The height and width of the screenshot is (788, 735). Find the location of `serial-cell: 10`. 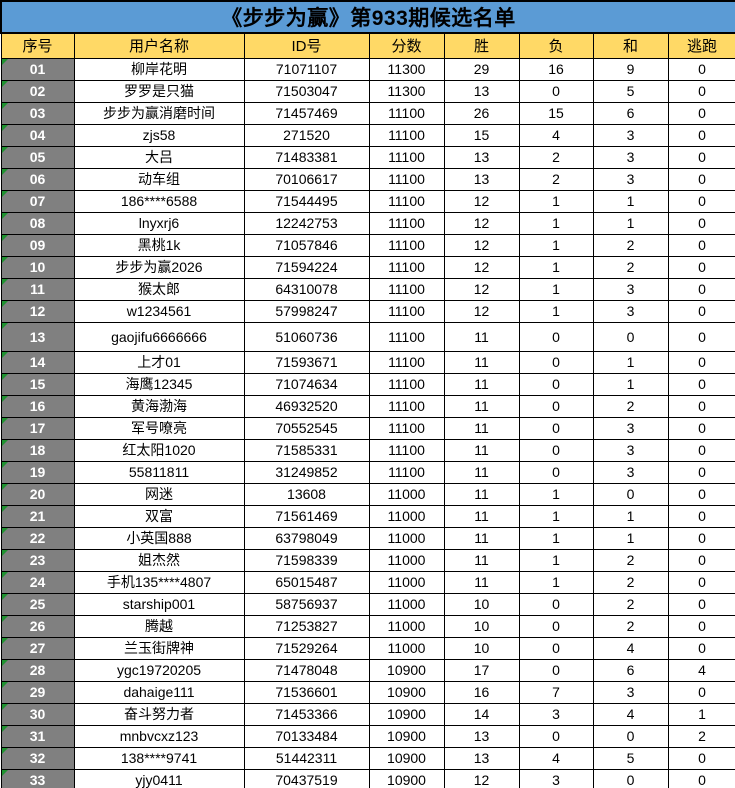

serial-cell: 10 is located at coordinates (37, 267).